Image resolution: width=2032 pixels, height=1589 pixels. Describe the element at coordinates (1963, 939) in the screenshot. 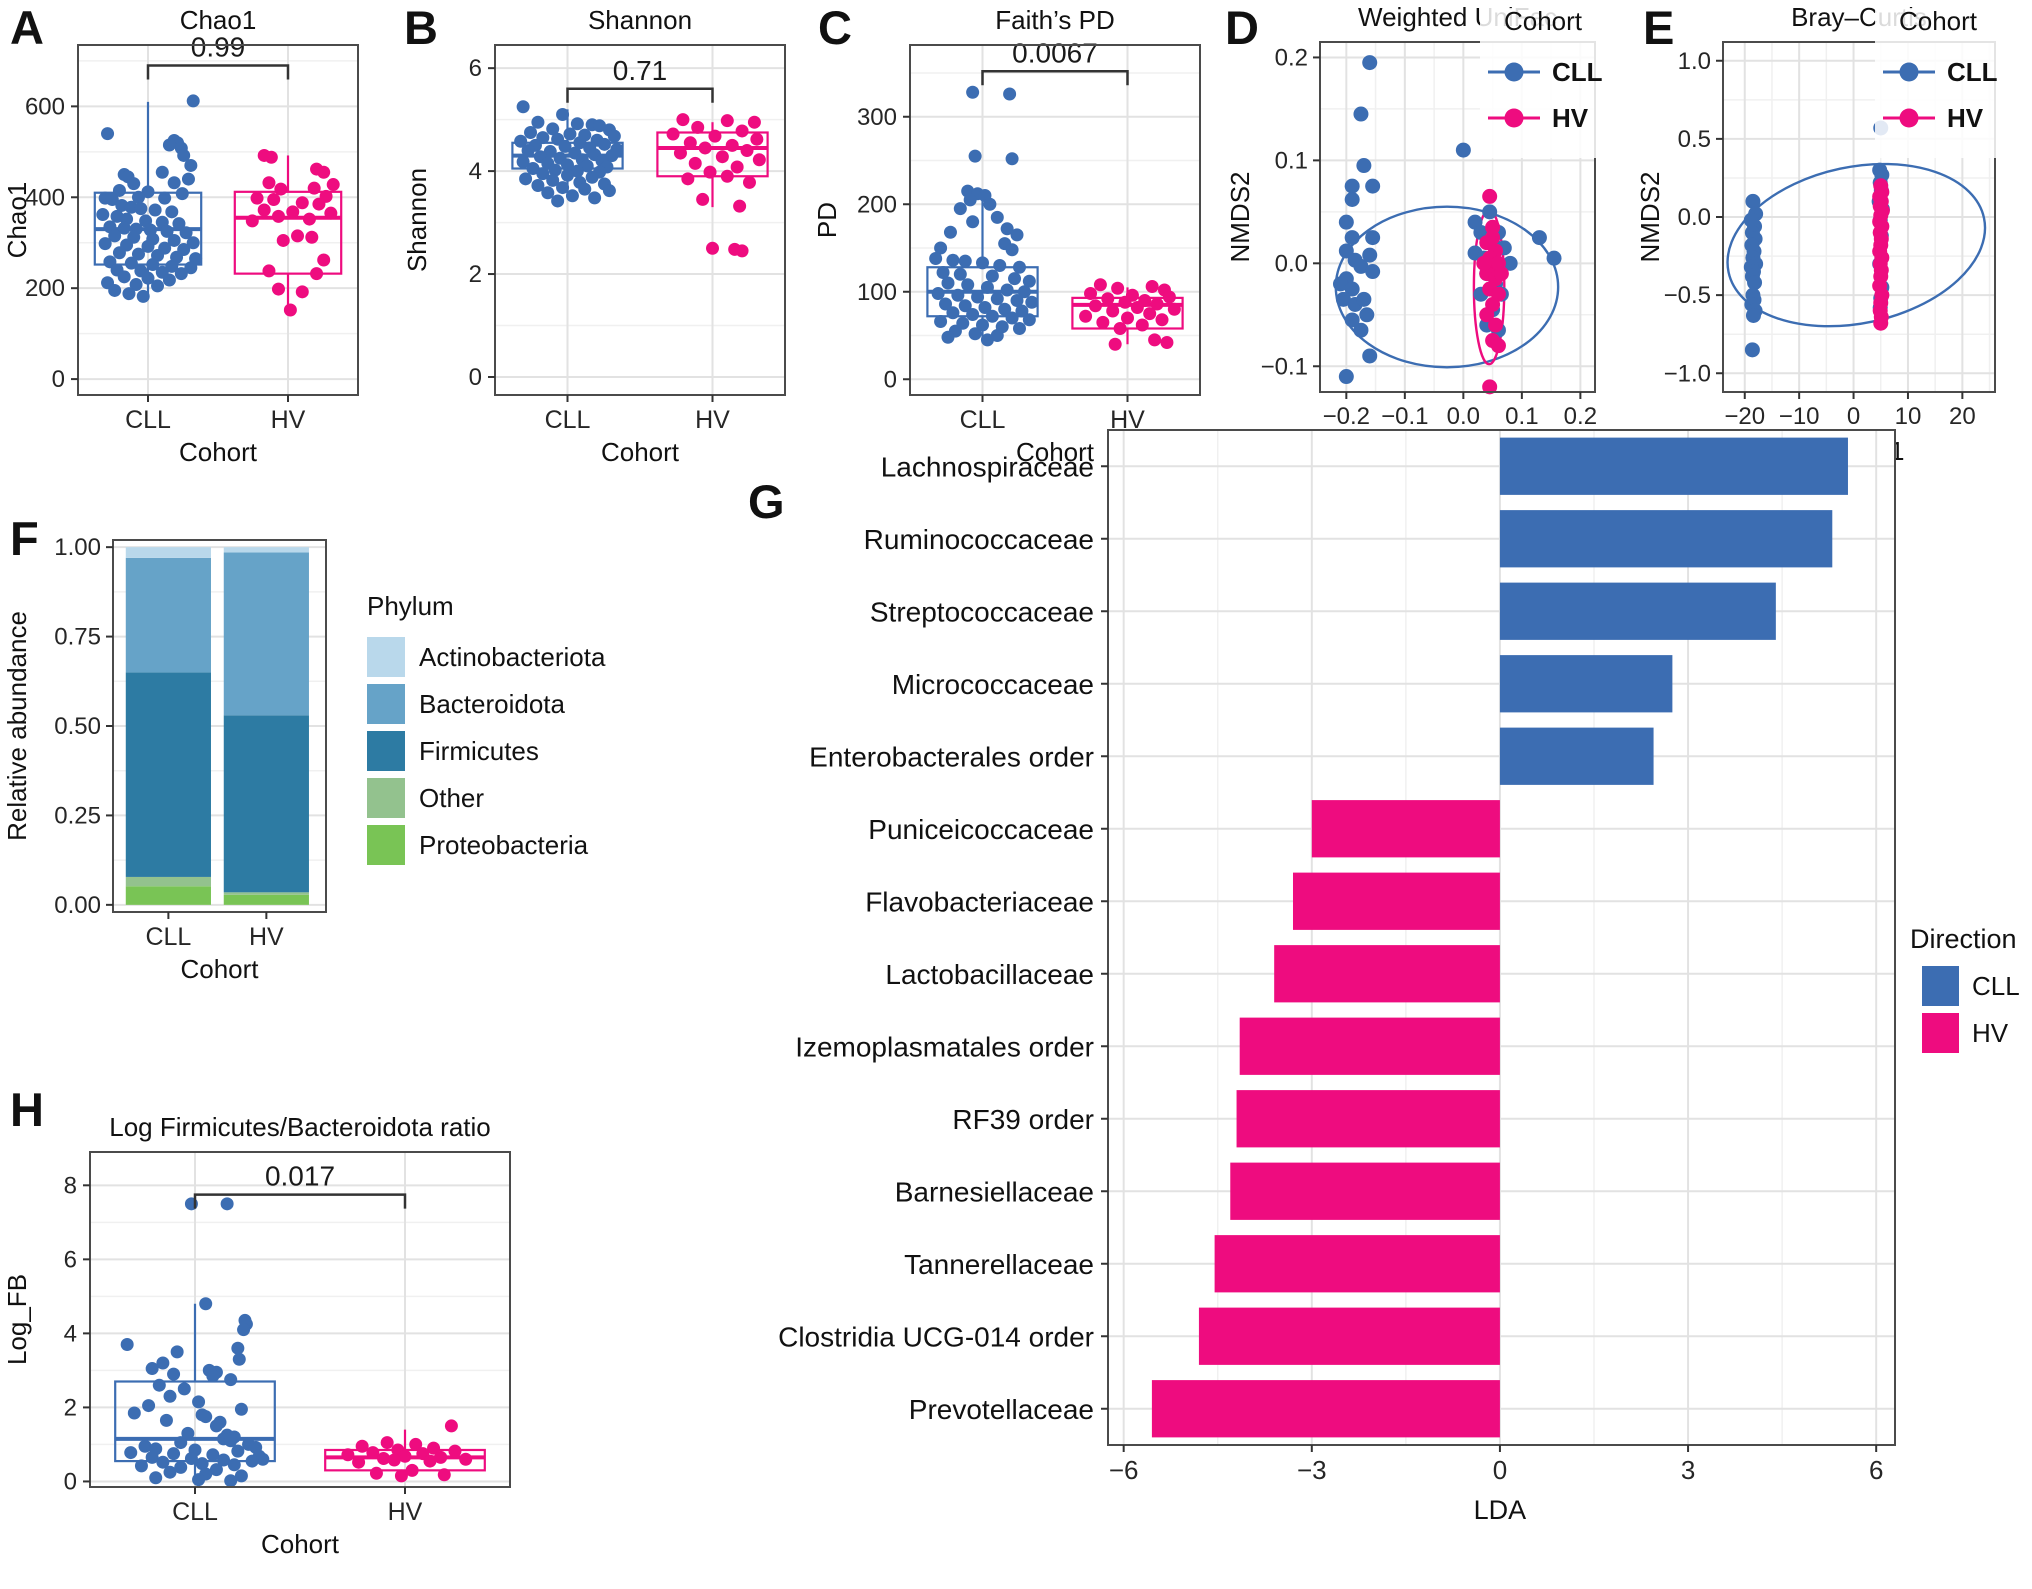

I see `legend-title: Direction` at that location.